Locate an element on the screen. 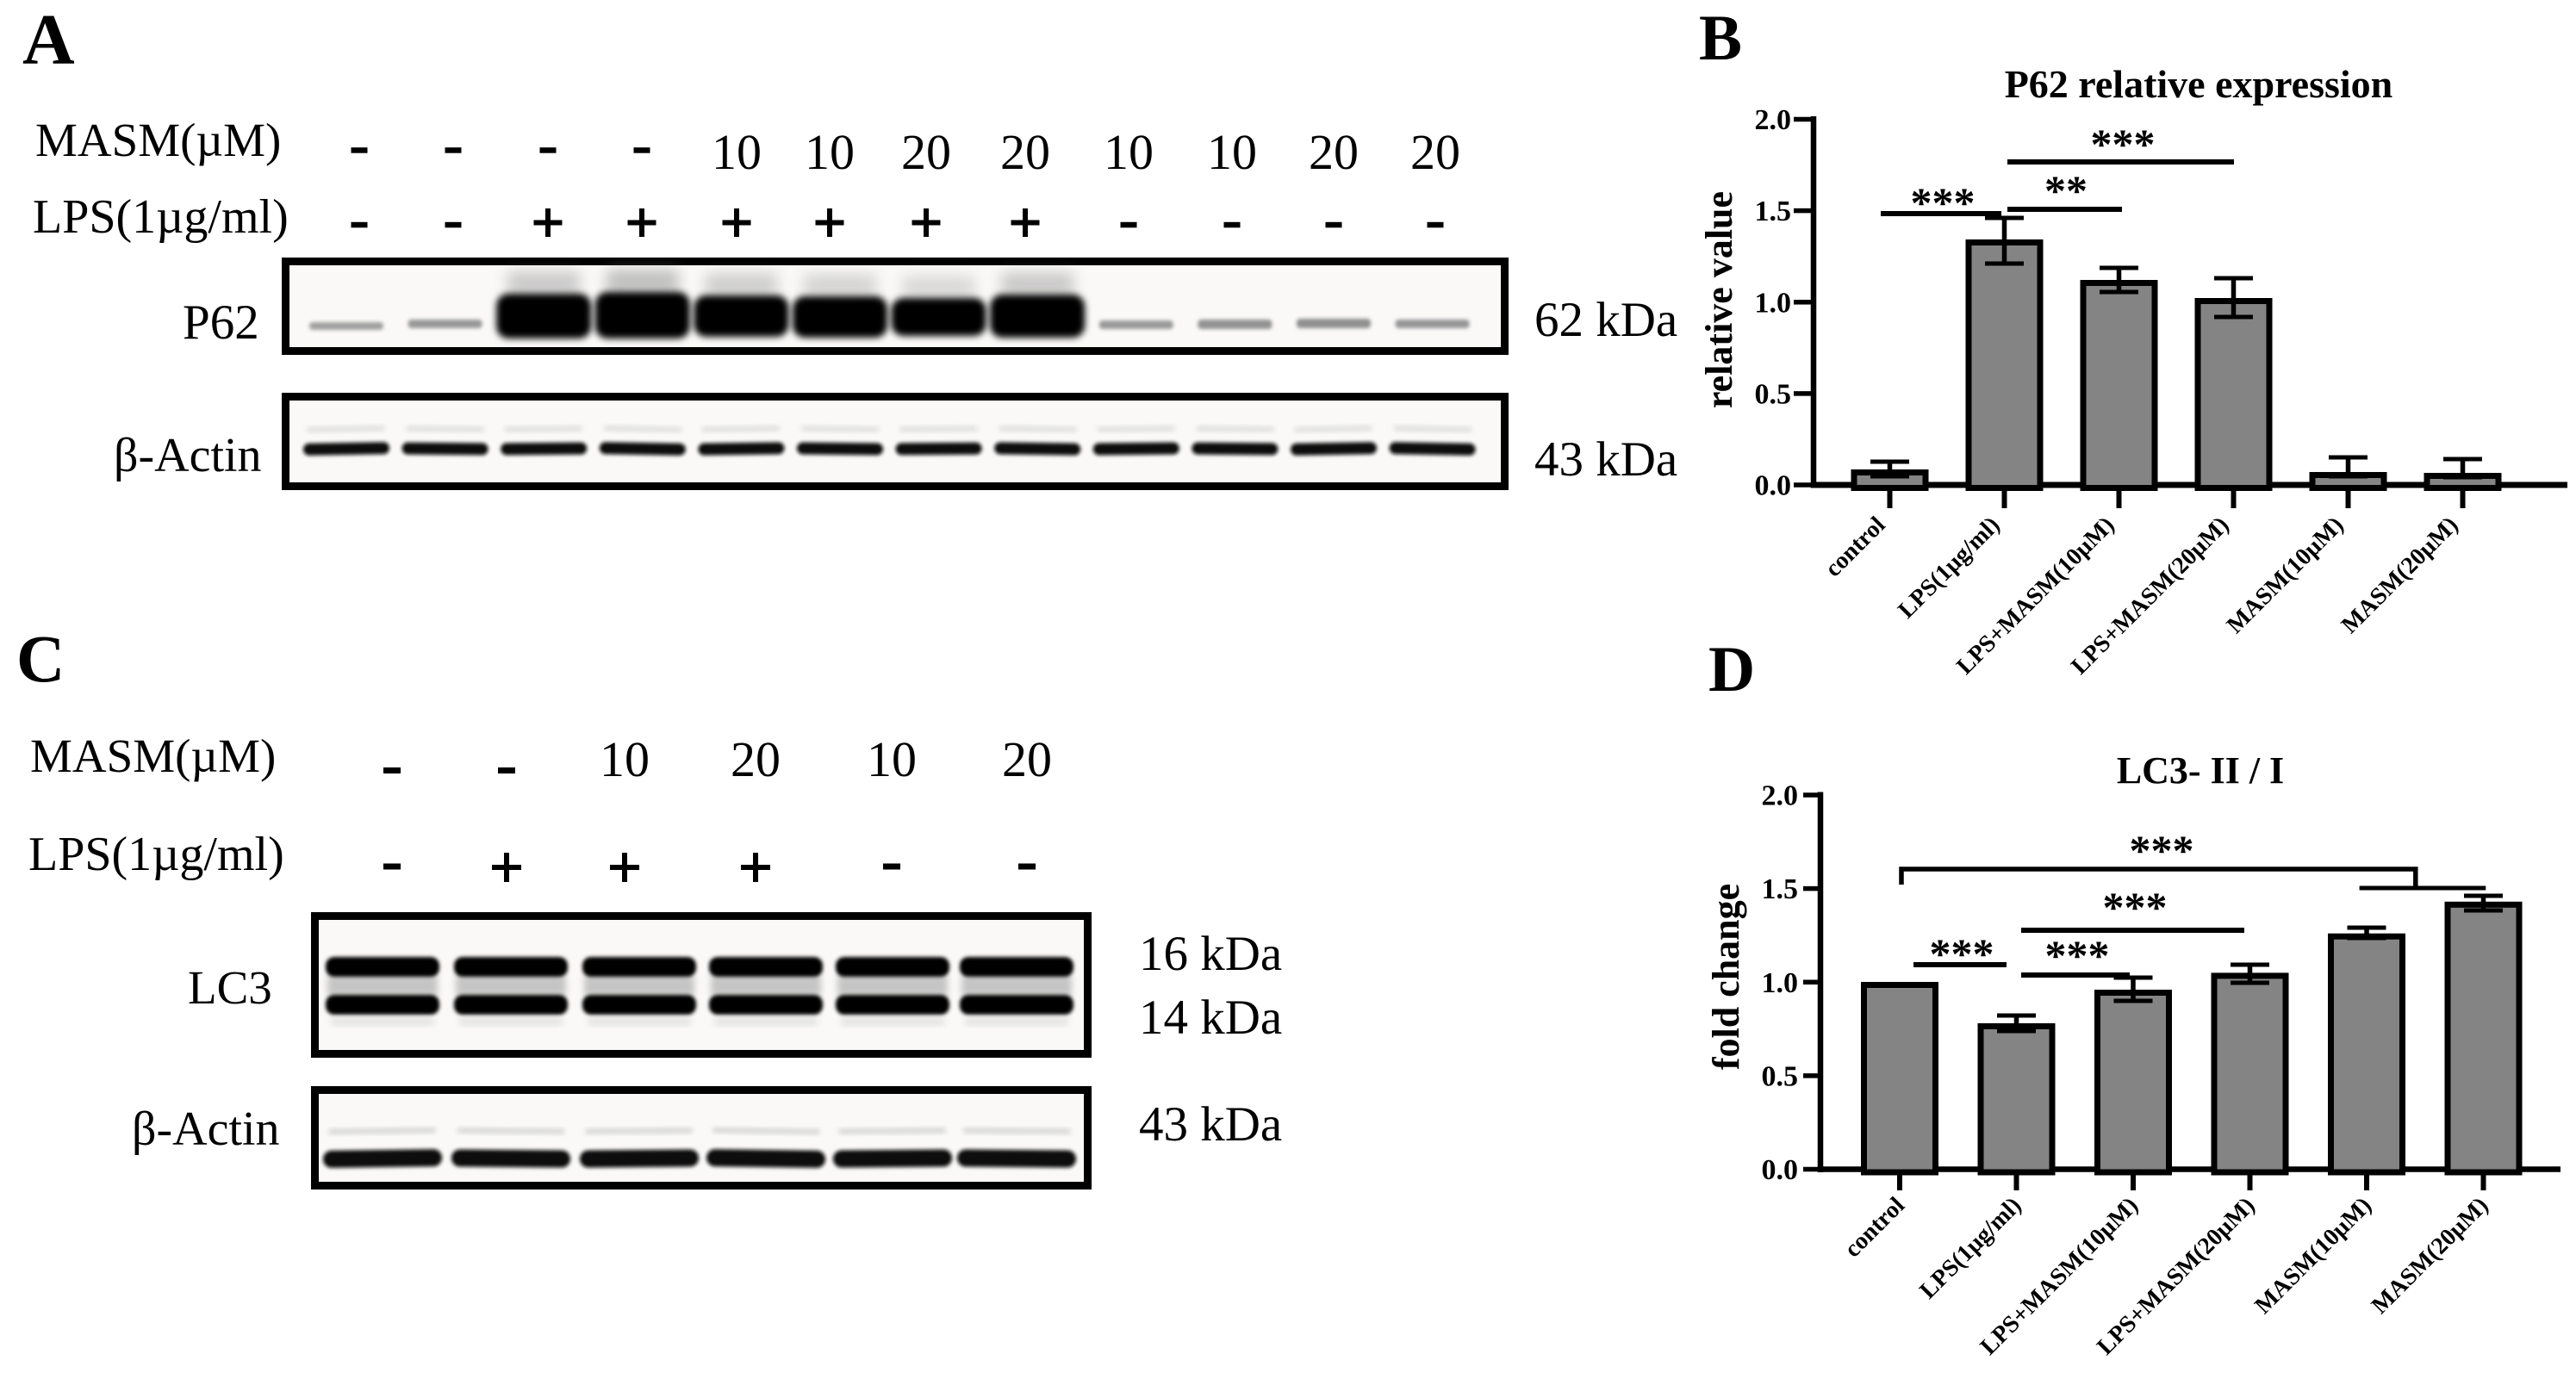 The image size is (2576, 1379). svg-text: P62 relative expression is located at coordinates (2199, 84).